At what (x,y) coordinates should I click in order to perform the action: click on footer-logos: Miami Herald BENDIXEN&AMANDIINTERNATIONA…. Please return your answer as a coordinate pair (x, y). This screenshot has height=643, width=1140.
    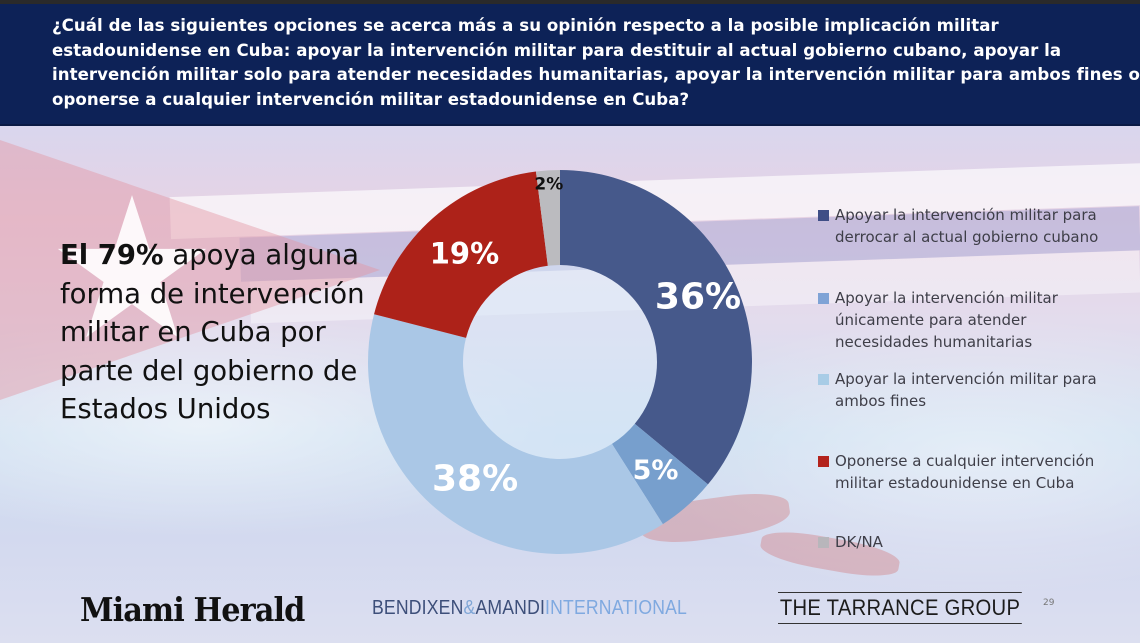
    Looking at the image, I should click on (570, 610).